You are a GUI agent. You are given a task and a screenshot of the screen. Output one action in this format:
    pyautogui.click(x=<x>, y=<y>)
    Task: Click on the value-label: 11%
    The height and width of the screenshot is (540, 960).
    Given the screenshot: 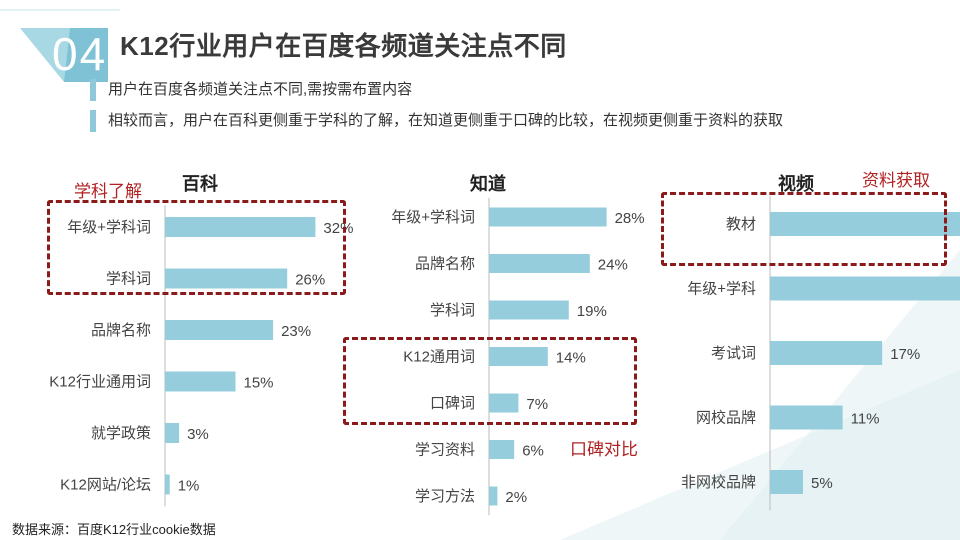 What is the action you would take?
    pyautogui.click(x=865, y=419)
    